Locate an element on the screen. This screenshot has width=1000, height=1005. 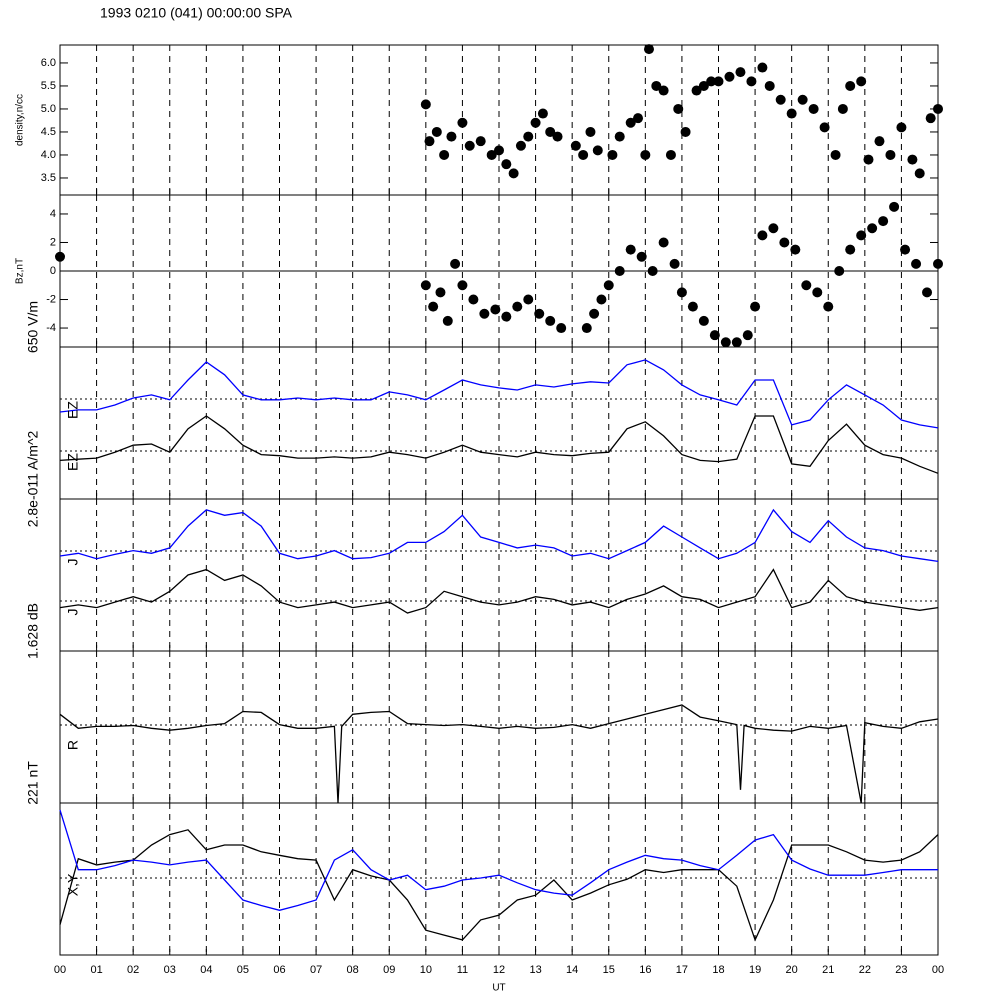
x-tick-label: 21 is located at coordinates (828, 970).